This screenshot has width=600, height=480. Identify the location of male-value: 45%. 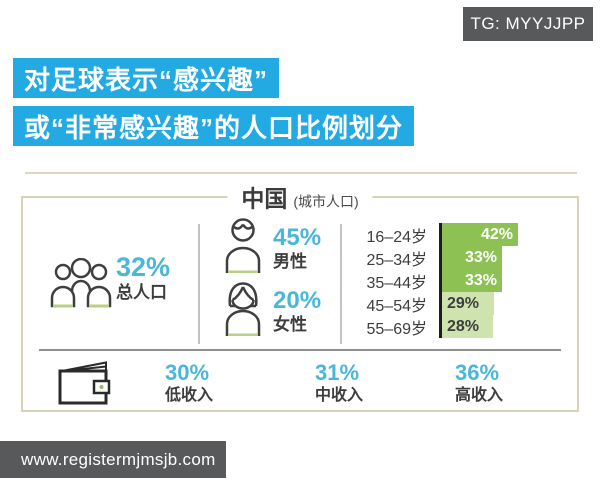
(297, 237).